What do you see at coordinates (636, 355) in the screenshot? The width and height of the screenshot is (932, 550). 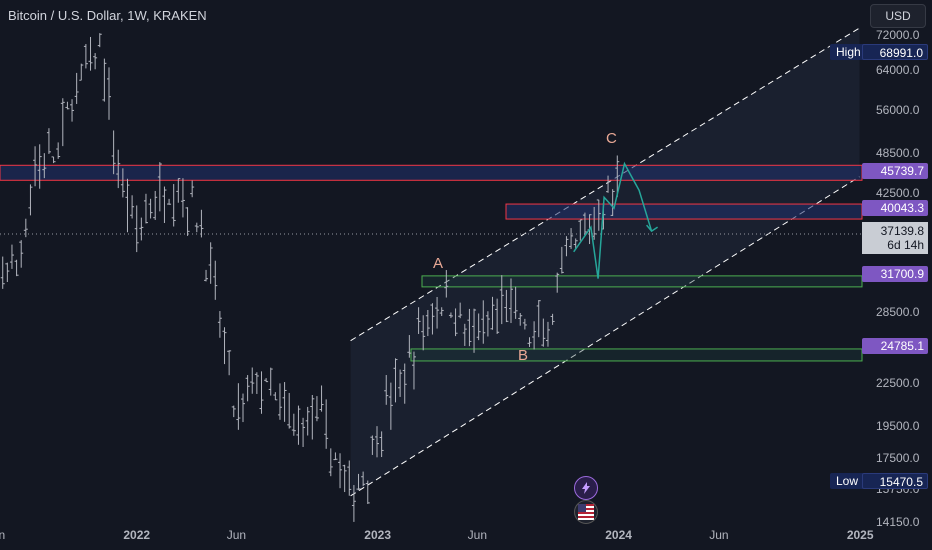 I see `support-zone-bottom` at bounding box center [636, 355].